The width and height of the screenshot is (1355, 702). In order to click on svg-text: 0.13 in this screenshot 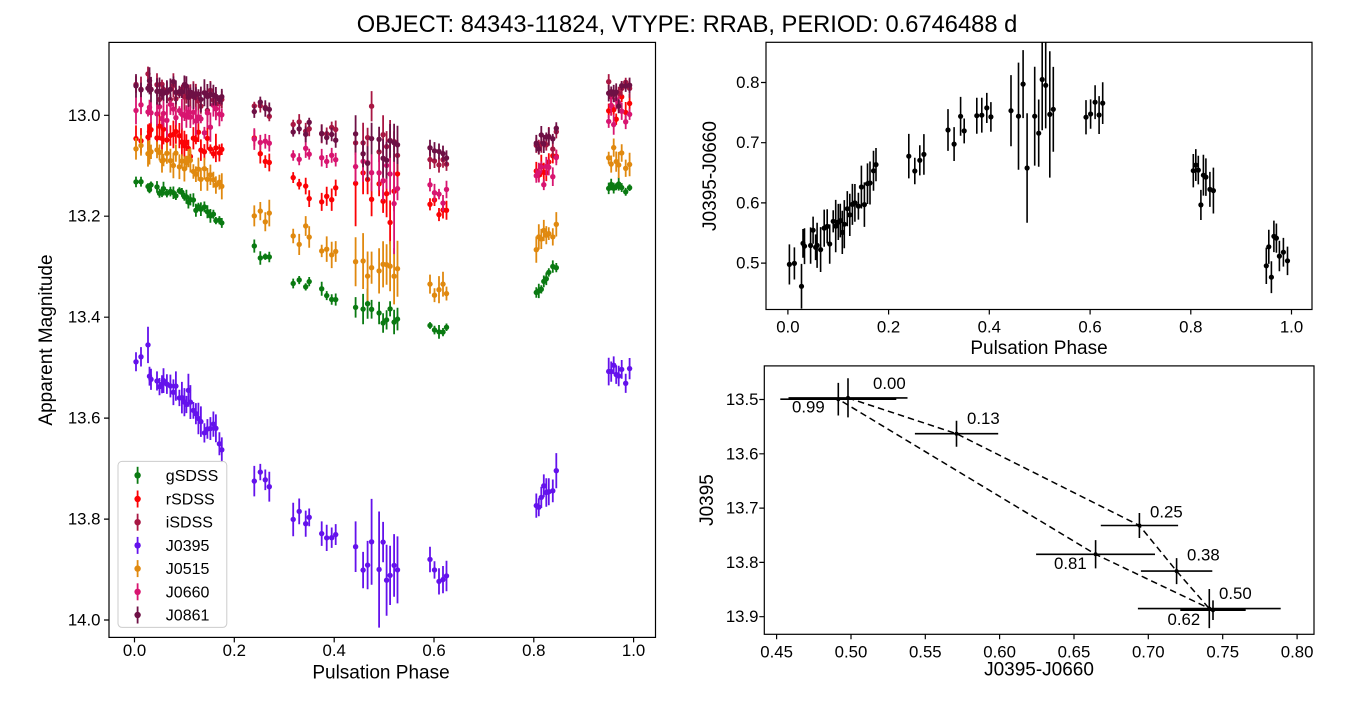, I will do `click(983, 418)`.